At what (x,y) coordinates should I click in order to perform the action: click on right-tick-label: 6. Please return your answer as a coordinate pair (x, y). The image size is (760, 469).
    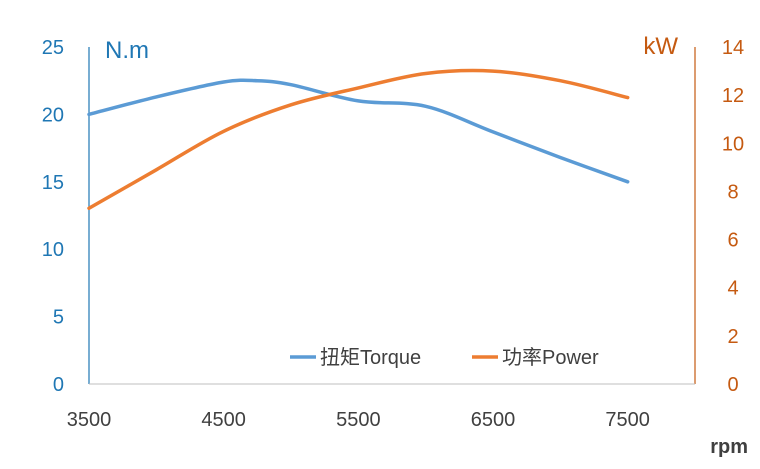
    Looking at the image, I should click on (732, 241).